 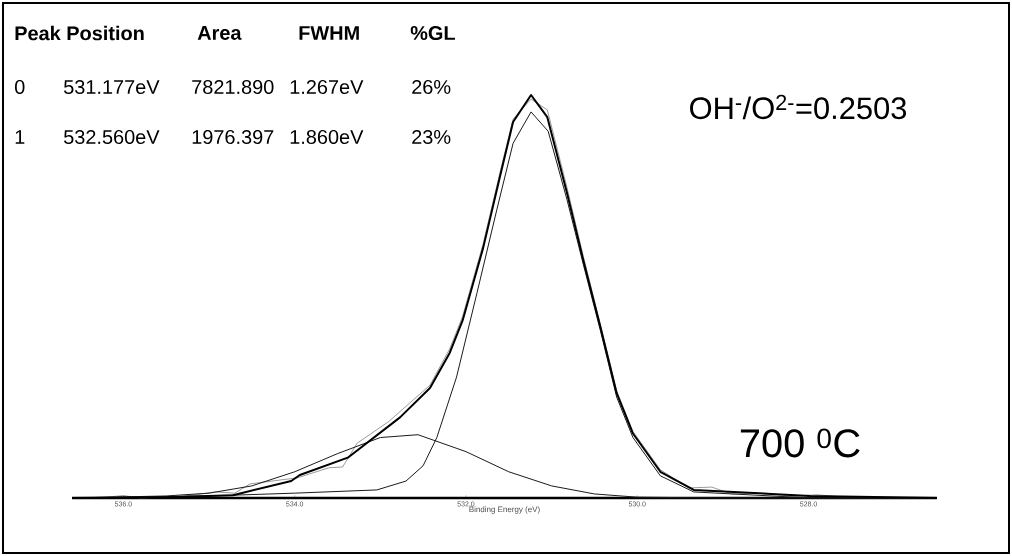 What do you see at coordinates (798, 107) in the screenshot?
I see `annotation: OH$^{-}$/O$^{2-}$=0.2503` at bounding box center [798, 107].